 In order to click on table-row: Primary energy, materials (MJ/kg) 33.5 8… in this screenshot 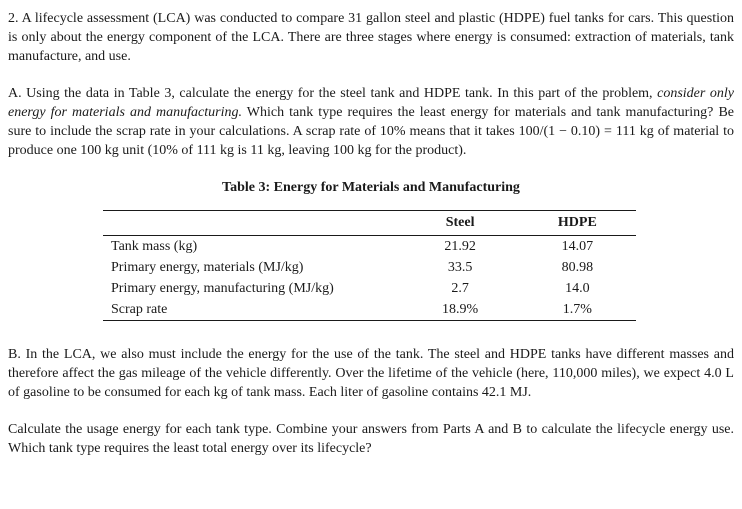, I will do `click(369, 267)`.